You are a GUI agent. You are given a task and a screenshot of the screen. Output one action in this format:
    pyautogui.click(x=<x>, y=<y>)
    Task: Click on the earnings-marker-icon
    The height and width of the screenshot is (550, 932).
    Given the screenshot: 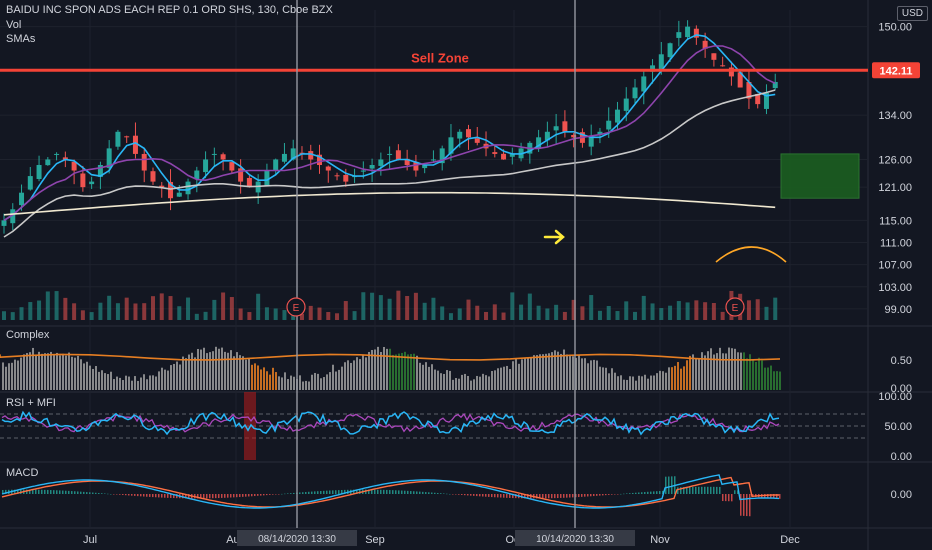 What is the action you would take?
    pyautogui.click(x=296, y=307)
    